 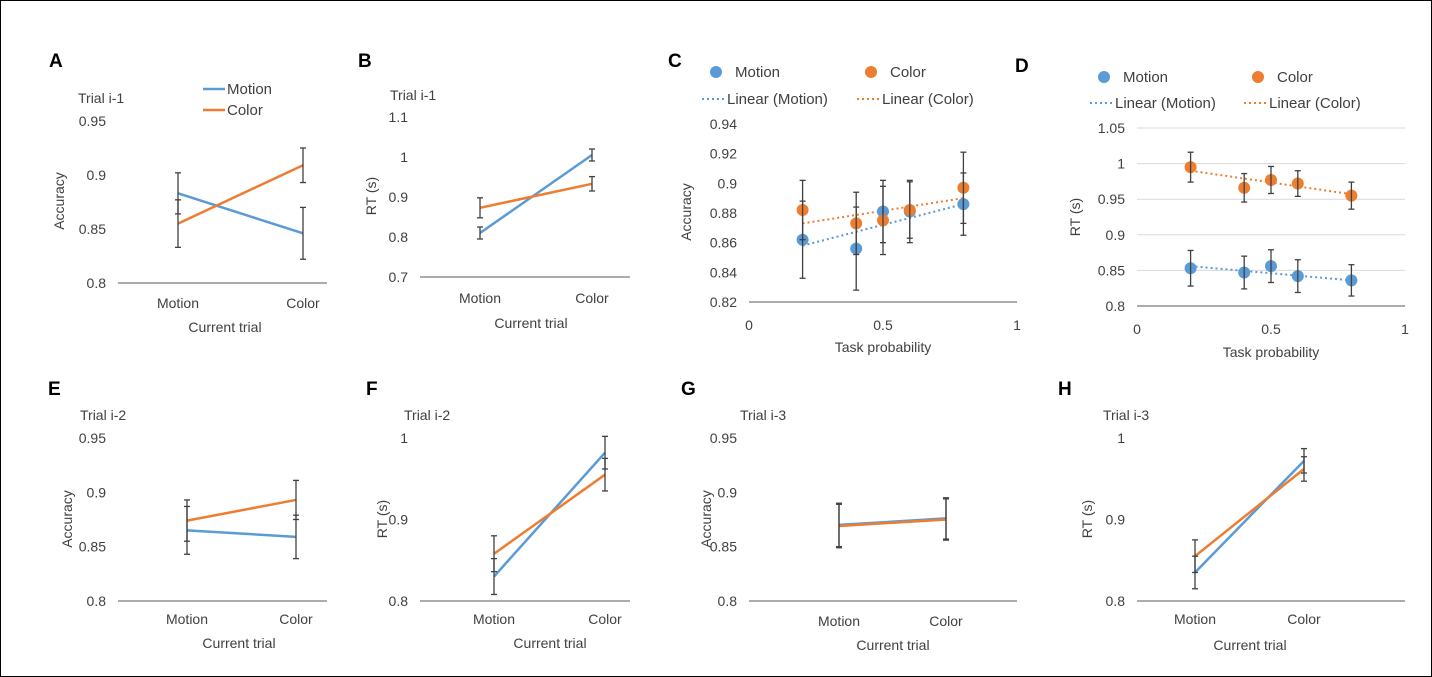 I want to click on y-tick-label: 1.05, so click(x=1111, y=128).